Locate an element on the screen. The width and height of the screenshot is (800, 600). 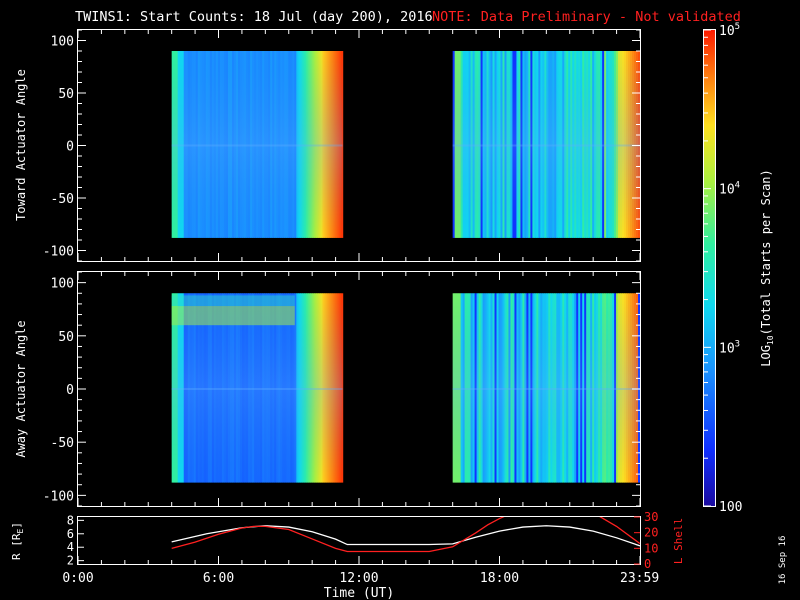
colorbar-tick-exp: 5 is located at coordinates (737, 27).